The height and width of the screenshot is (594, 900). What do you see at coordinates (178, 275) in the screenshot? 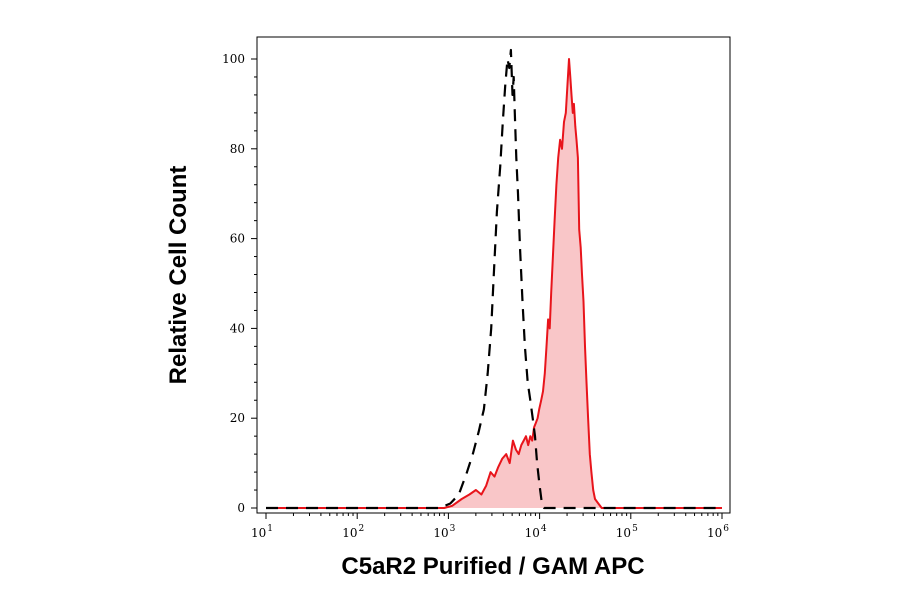
I see `y-axis-title: Relative Cell Count` at bounding box center [178, 275].